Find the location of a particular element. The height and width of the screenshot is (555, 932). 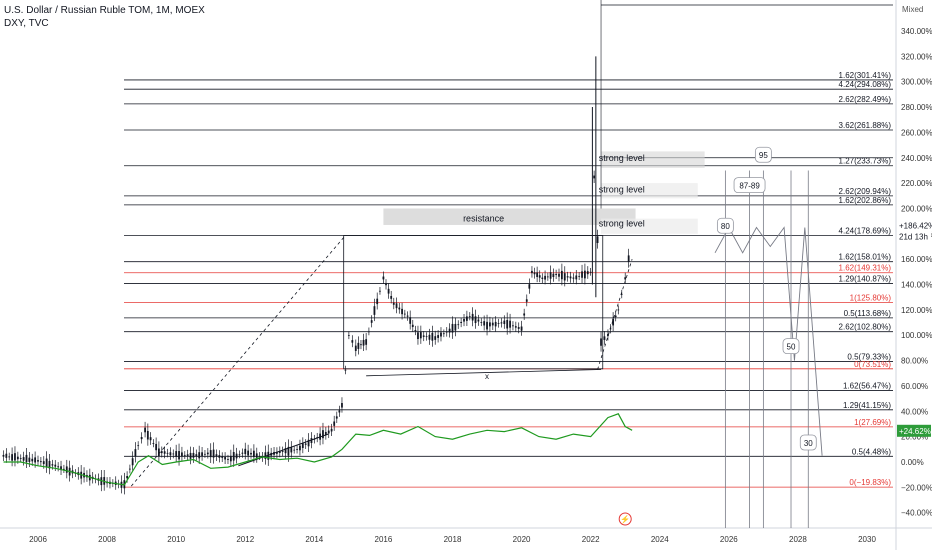

price-badge-text: 21d 13h is located at coordinates (913, 236).